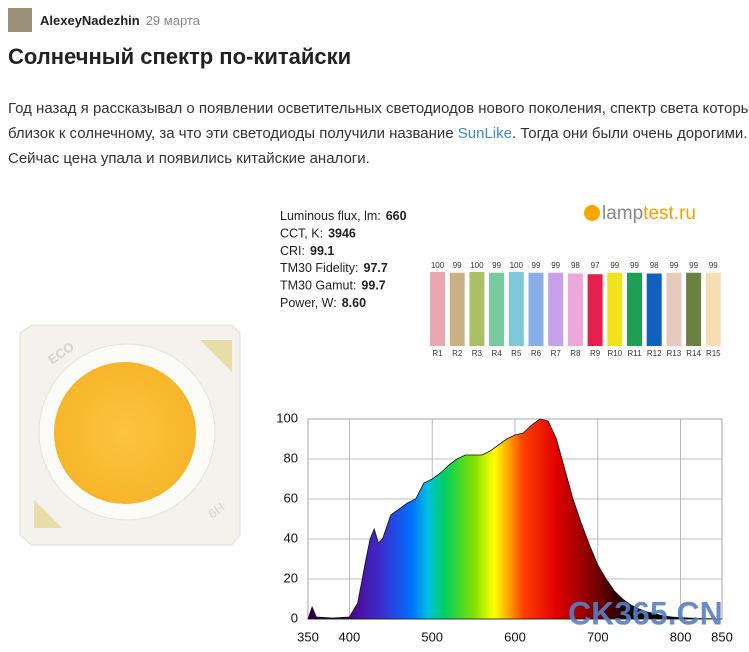 This screenshot has height=652, width=749. Describe the element at coordinates (595, 265) in the screenshot. I see `value-label: 97` at that location.